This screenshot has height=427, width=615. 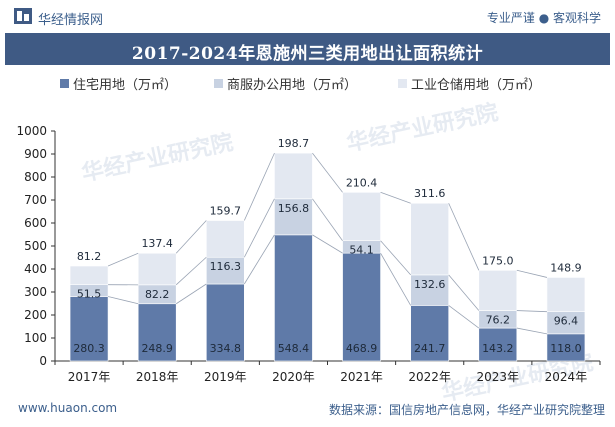 I want to click on data-label: 82.2, so click(x=157, y=294).